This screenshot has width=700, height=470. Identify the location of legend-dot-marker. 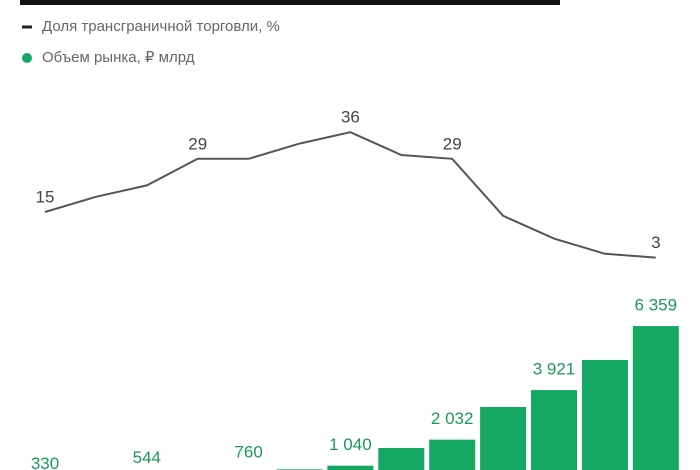
(27, 58).